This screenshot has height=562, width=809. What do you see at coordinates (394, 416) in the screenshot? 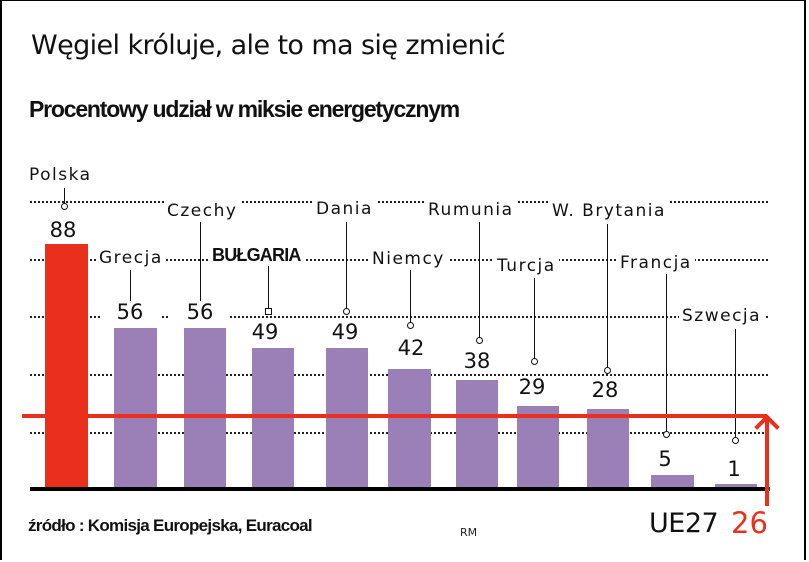
I see `ue27-reference-line` at bounding box center [394, 416].